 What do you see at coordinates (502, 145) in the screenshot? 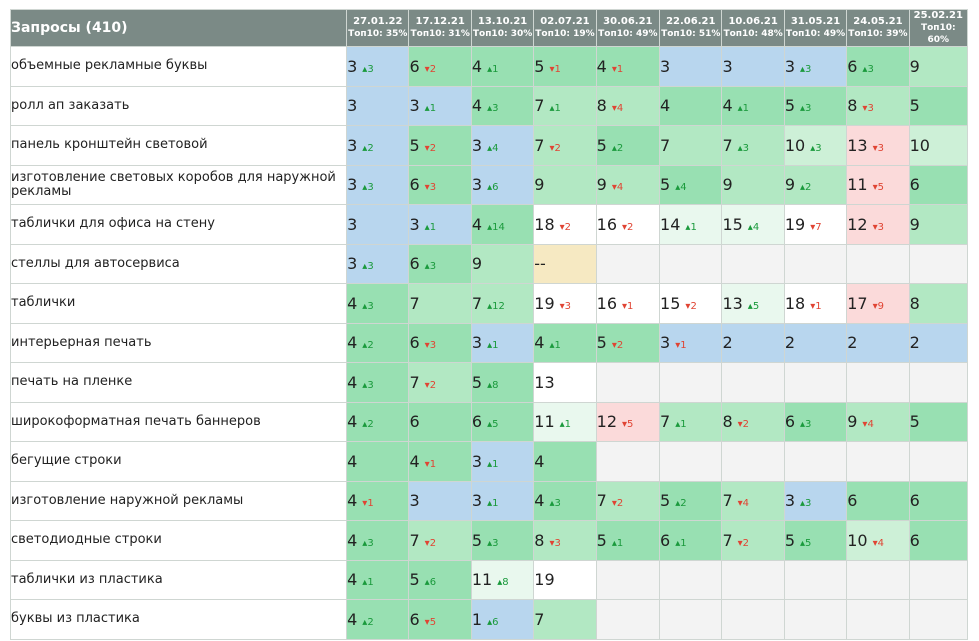
I see `position-cell: 3 ▴4` at bounding box center [502, 145].